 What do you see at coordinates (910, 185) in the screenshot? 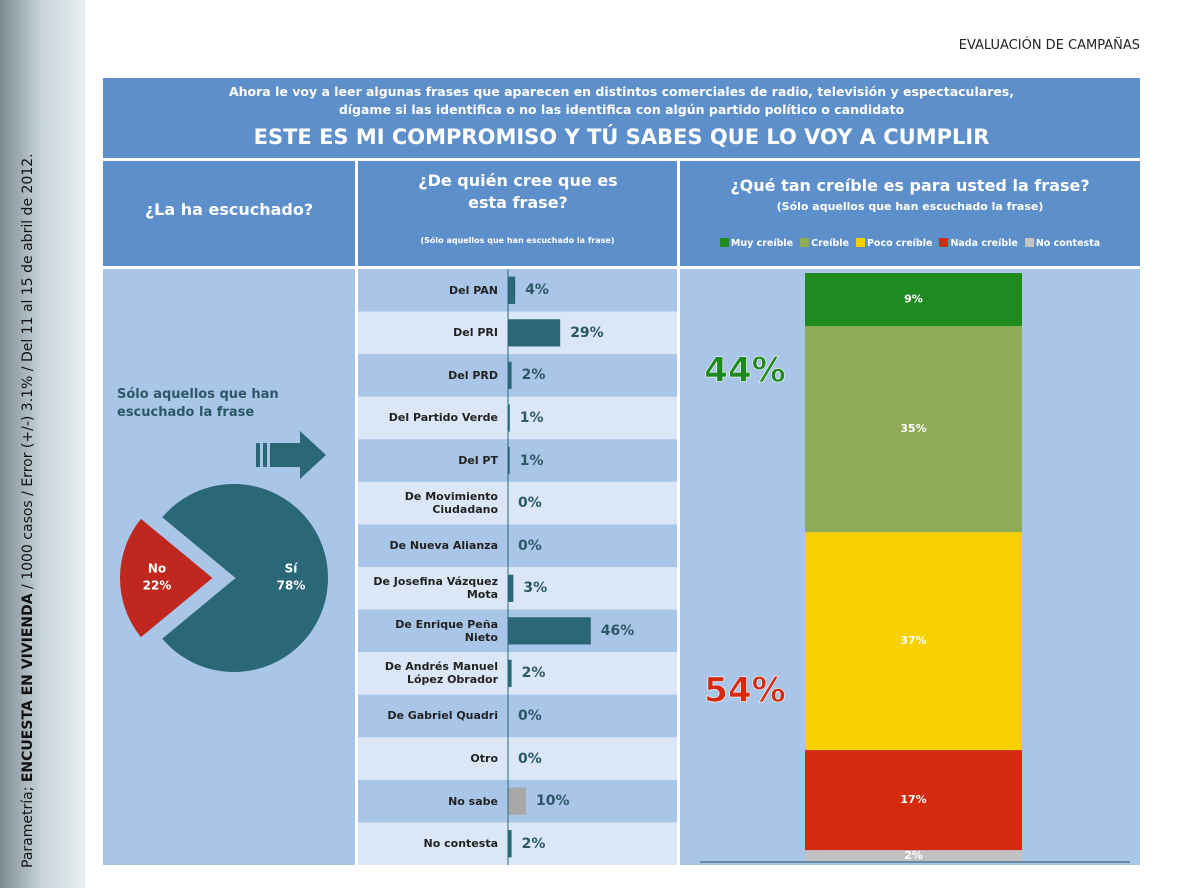
I see `chart-title: ¿Qué tan creíble es para usted la frase?` at bounding box center [910, 185].